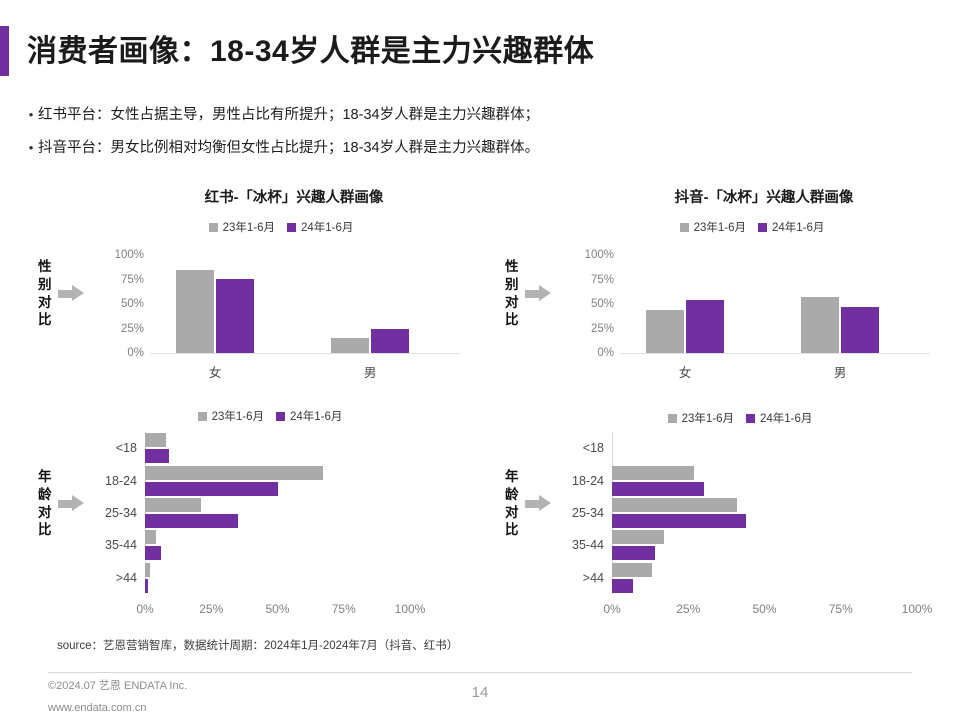  What do you see at coordinates (289, 148) in the screenshot?
I see `bullet-text: 抖音平台：男女比例相对均衡但女性占比提升；18-34岁人群是主力兴趣群体。` at bounding box center [289, 148].